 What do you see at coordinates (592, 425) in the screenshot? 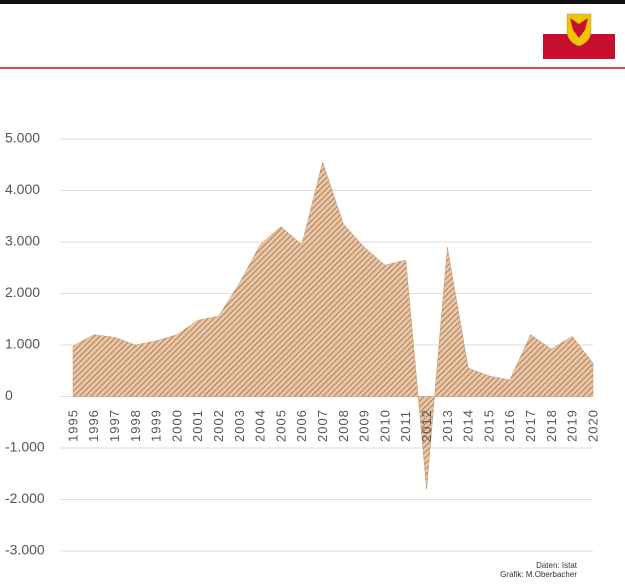
I see `x-tick-label: 2020` at bounding box center [592, 425].